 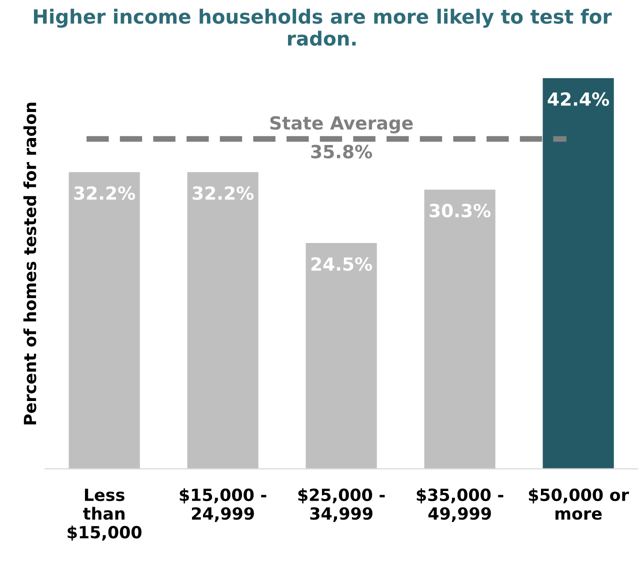 I want to click on data-label: 24.5%, so click(x=341, y=264).